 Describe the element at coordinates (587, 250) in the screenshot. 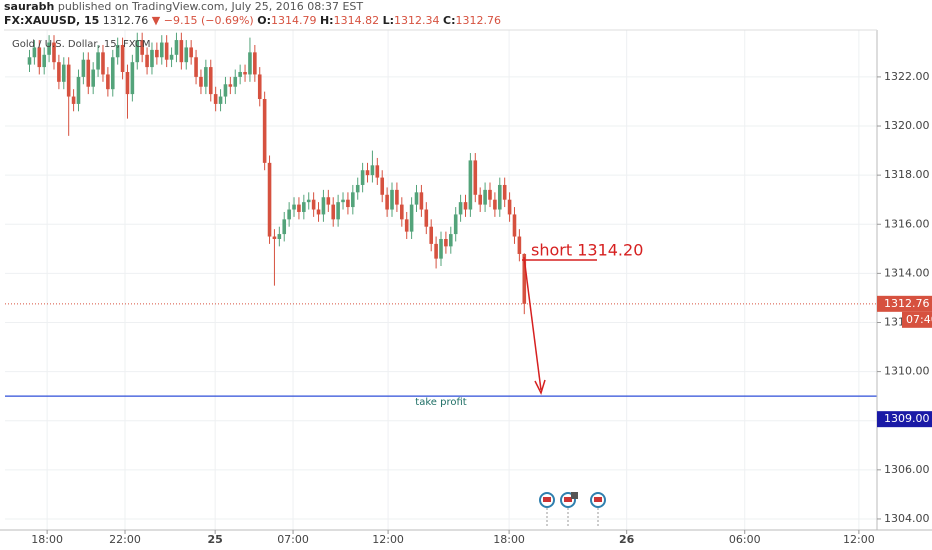

I see `annotation: short 1314.20` at that location.